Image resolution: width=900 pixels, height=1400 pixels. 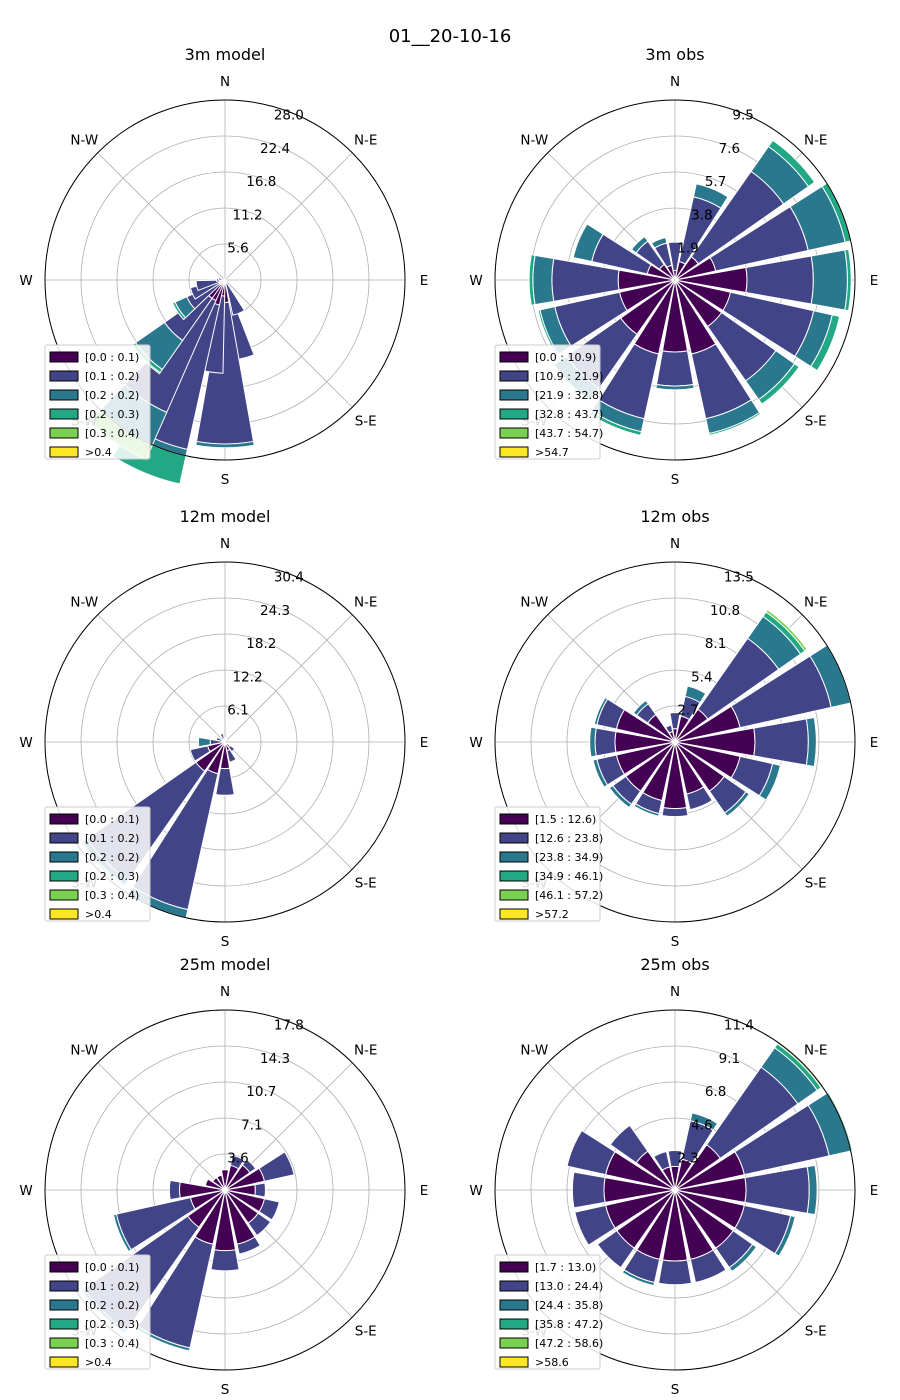 I want to click on radial-tick-label: 2.7, so click(x=687, y=711).